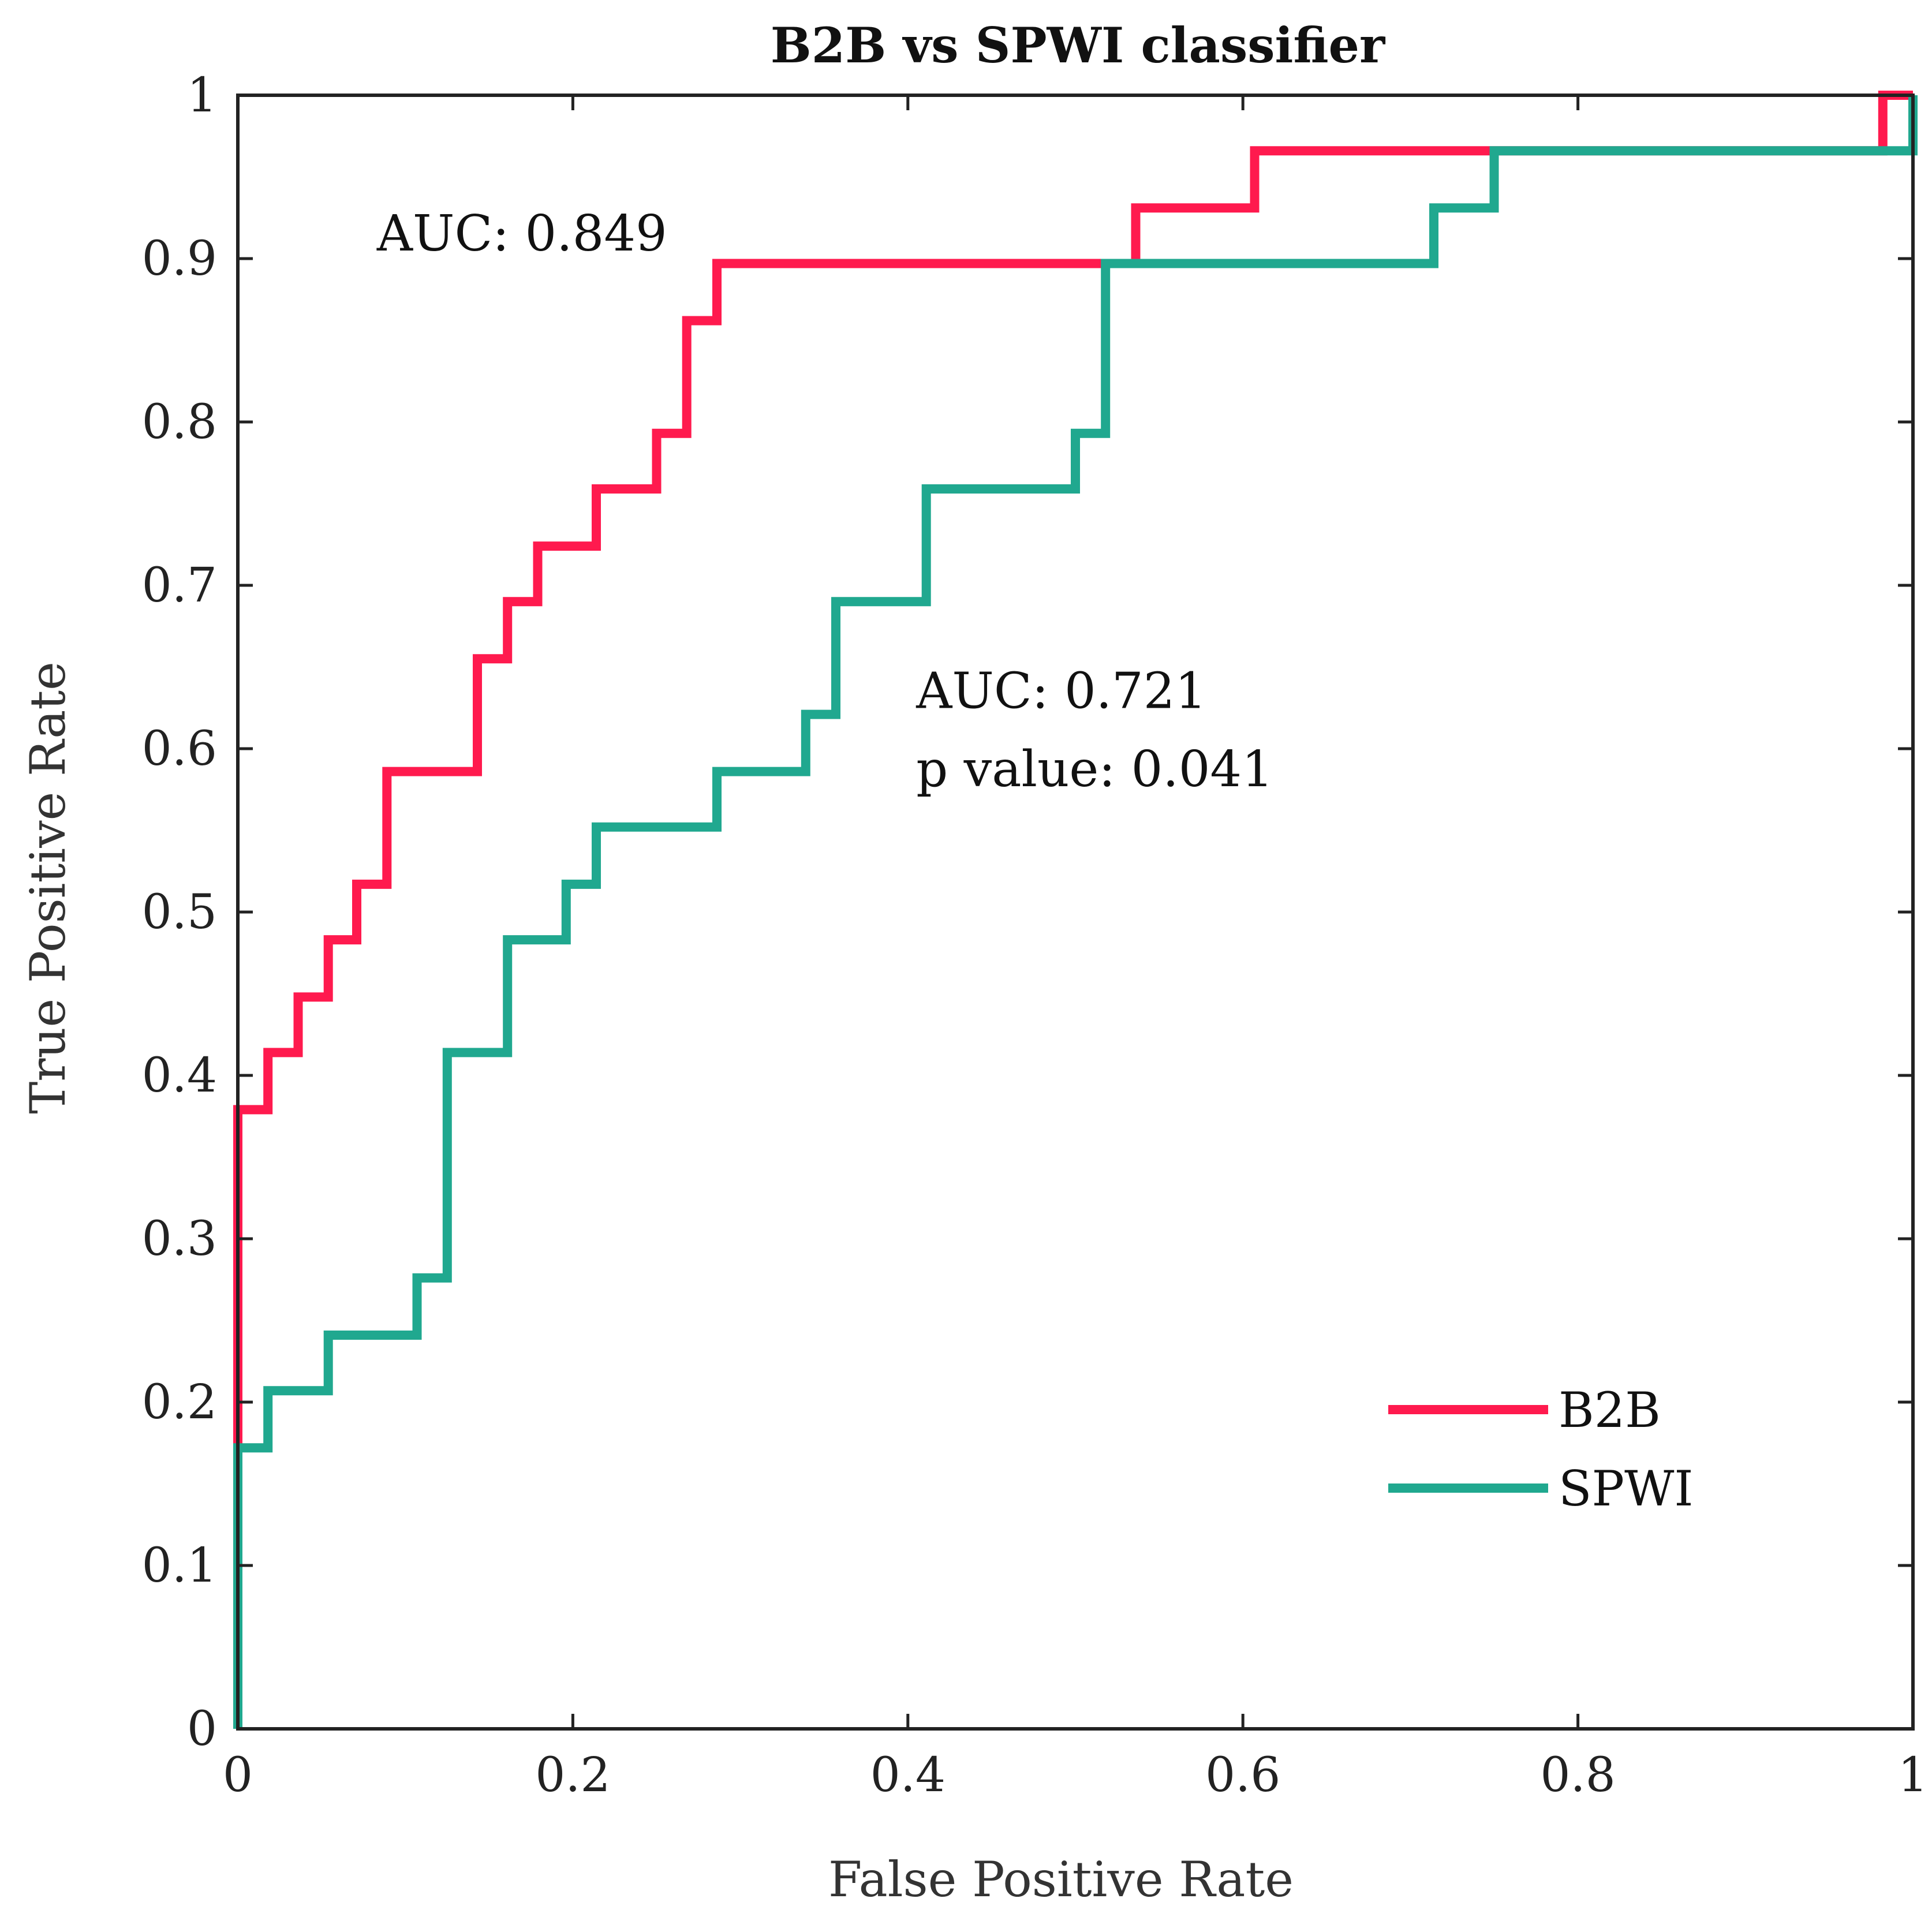 This screenshot has height=1917, width=1932. I want to click on annotations: AUC: 0.849 AUC: 0.721 p value: 0.041, so click(825, 501).